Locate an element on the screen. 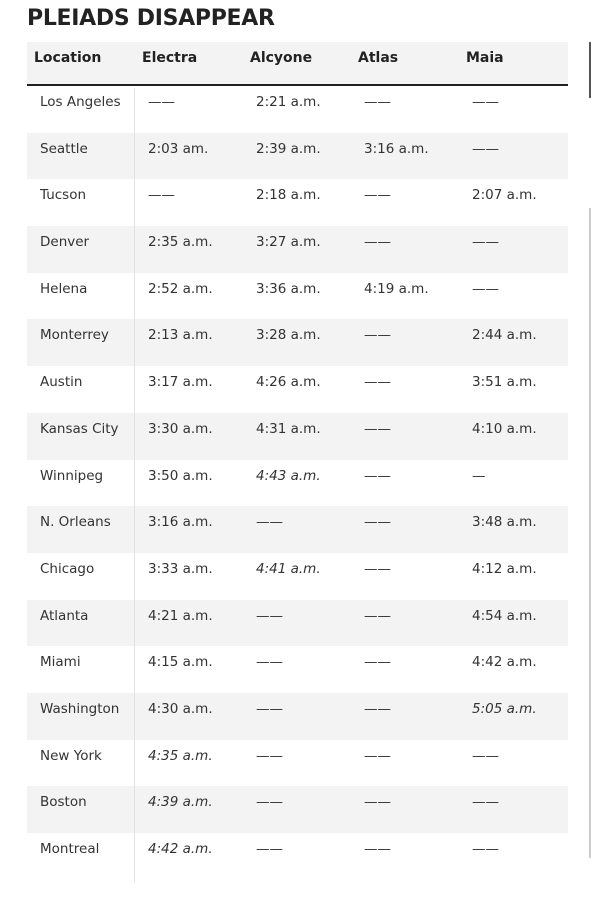 The width and height of the screenshot is (591, 915). table-row: Atlanta 4:21 a.m. —— —— 4:54 a.m. is located at coordinates (297, 623).